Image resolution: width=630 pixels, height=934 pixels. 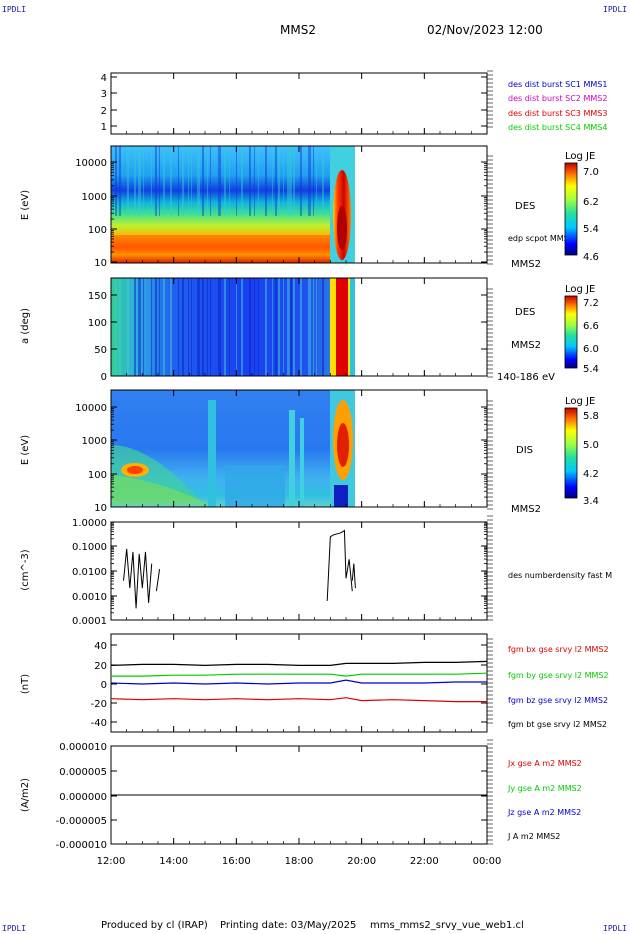 I want to click on panel-density-ticks: 1.0000 0.1000 0.0100 0.0010 0.0001, so click(x=282, y=571).